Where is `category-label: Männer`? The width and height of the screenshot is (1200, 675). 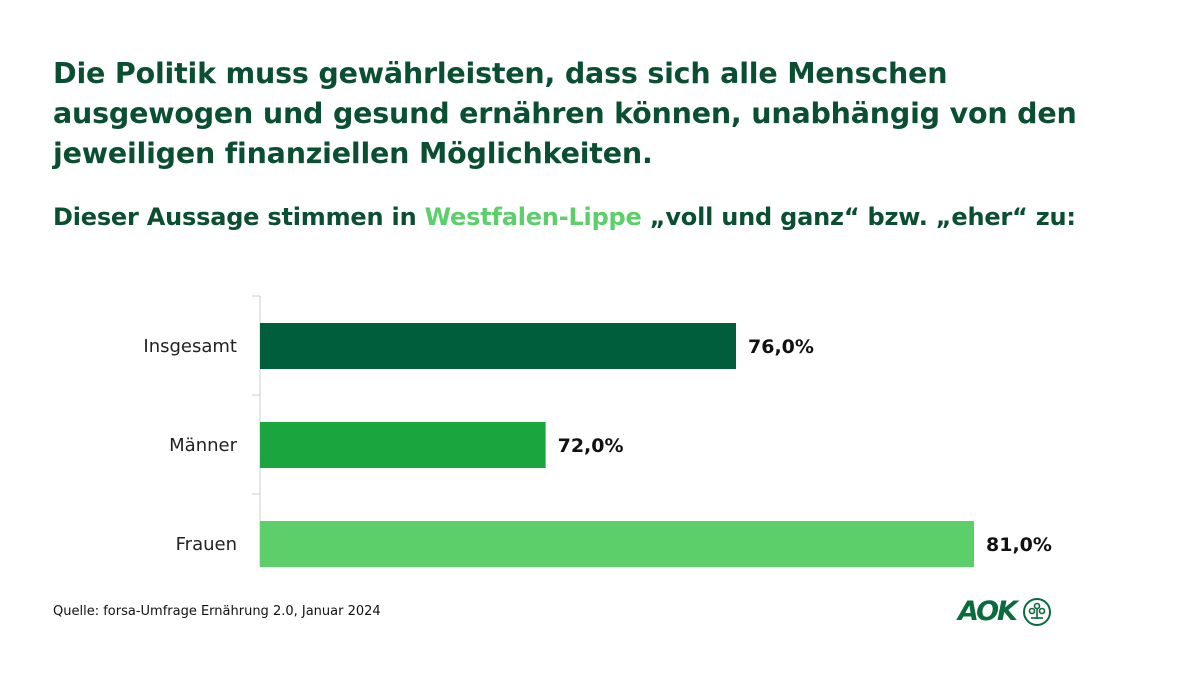
category-label: Männer is located at coordinates (203, 445).